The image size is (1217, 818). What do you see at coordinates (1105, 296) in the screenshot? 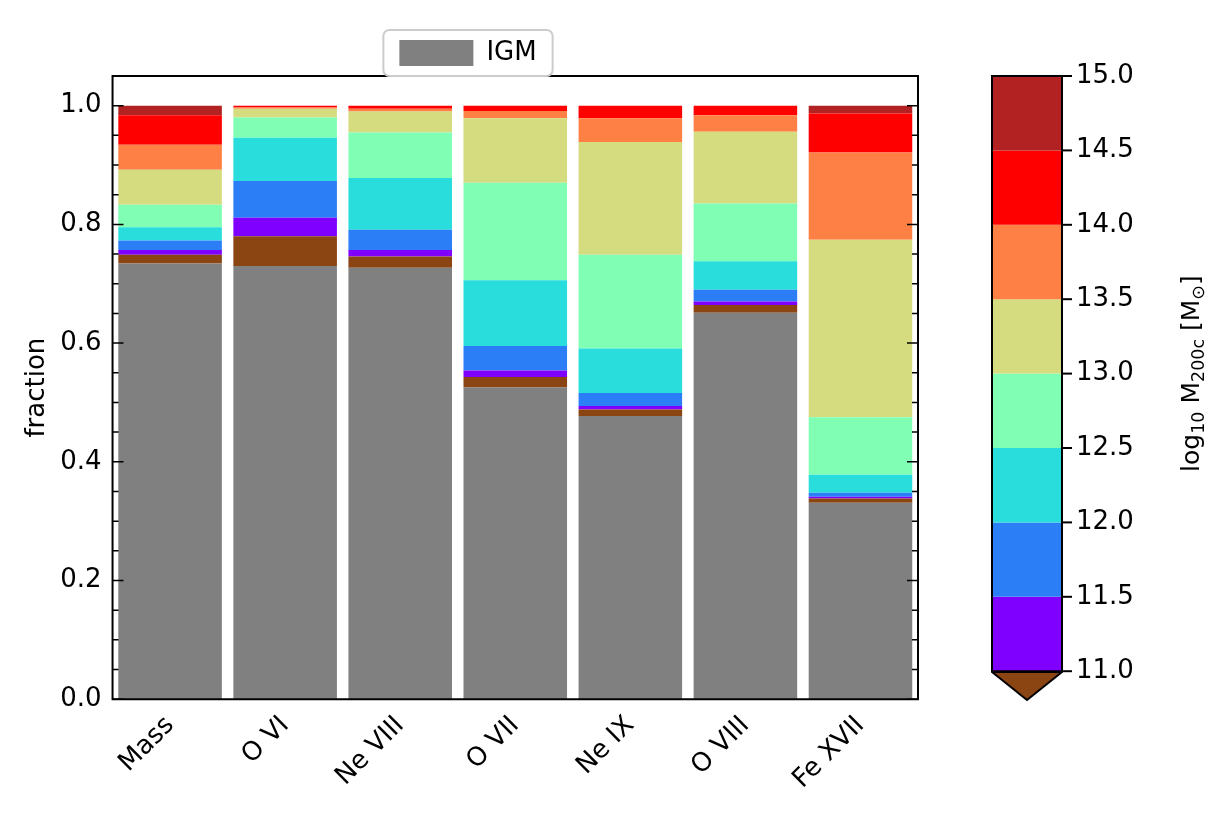
I see `color-bar-label: 13.5` at bounding box center [1105, 296].